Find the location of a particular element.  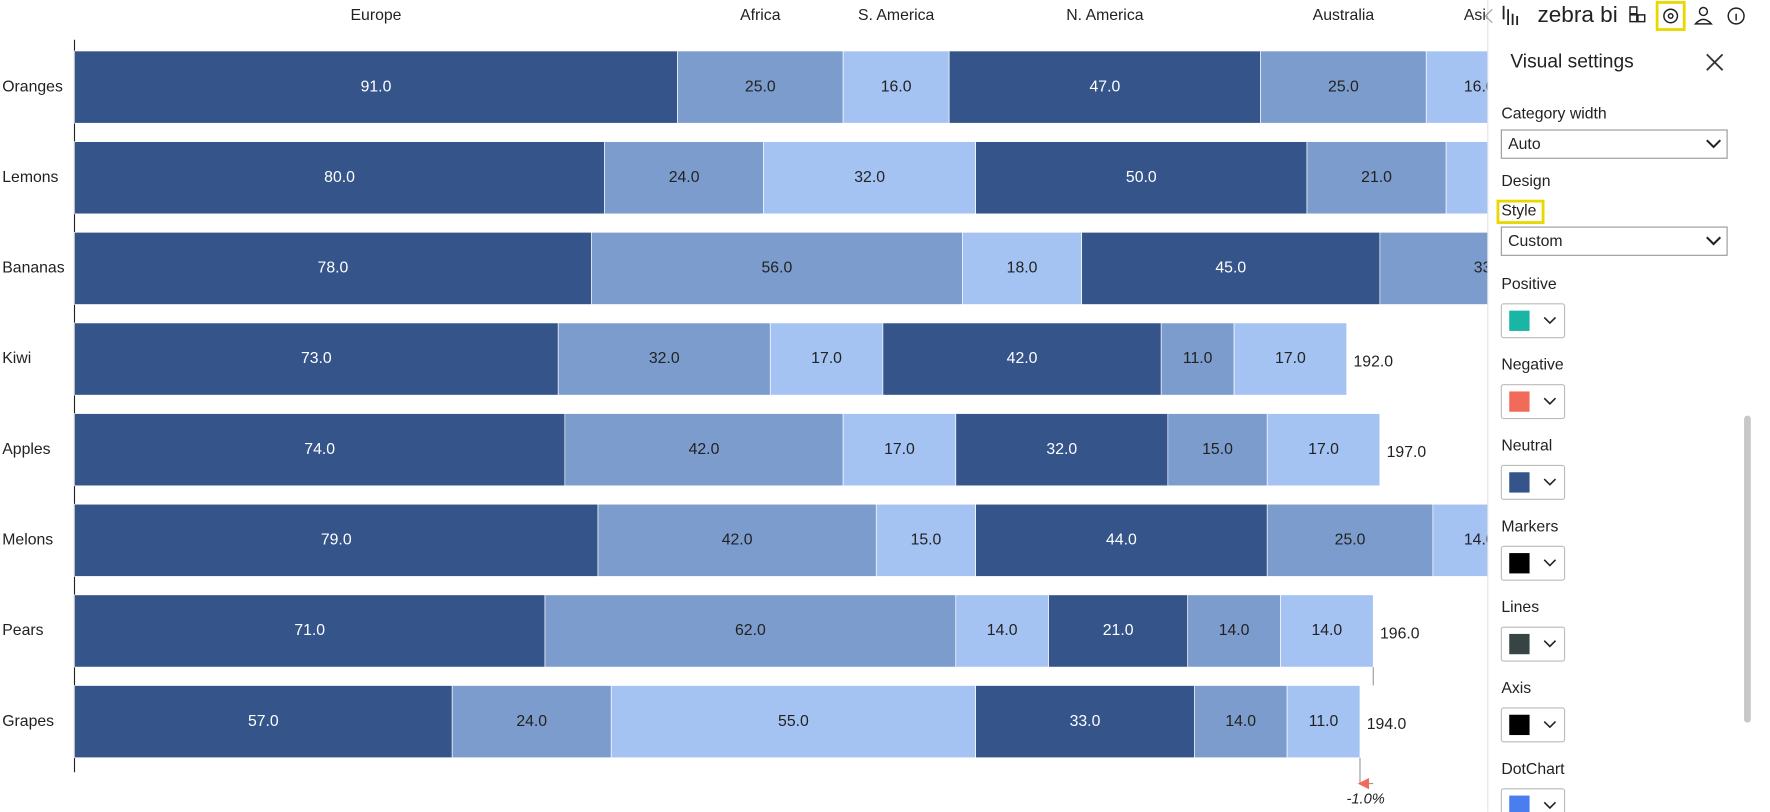

series-header: Asia is located at coordinates (1479, 15).